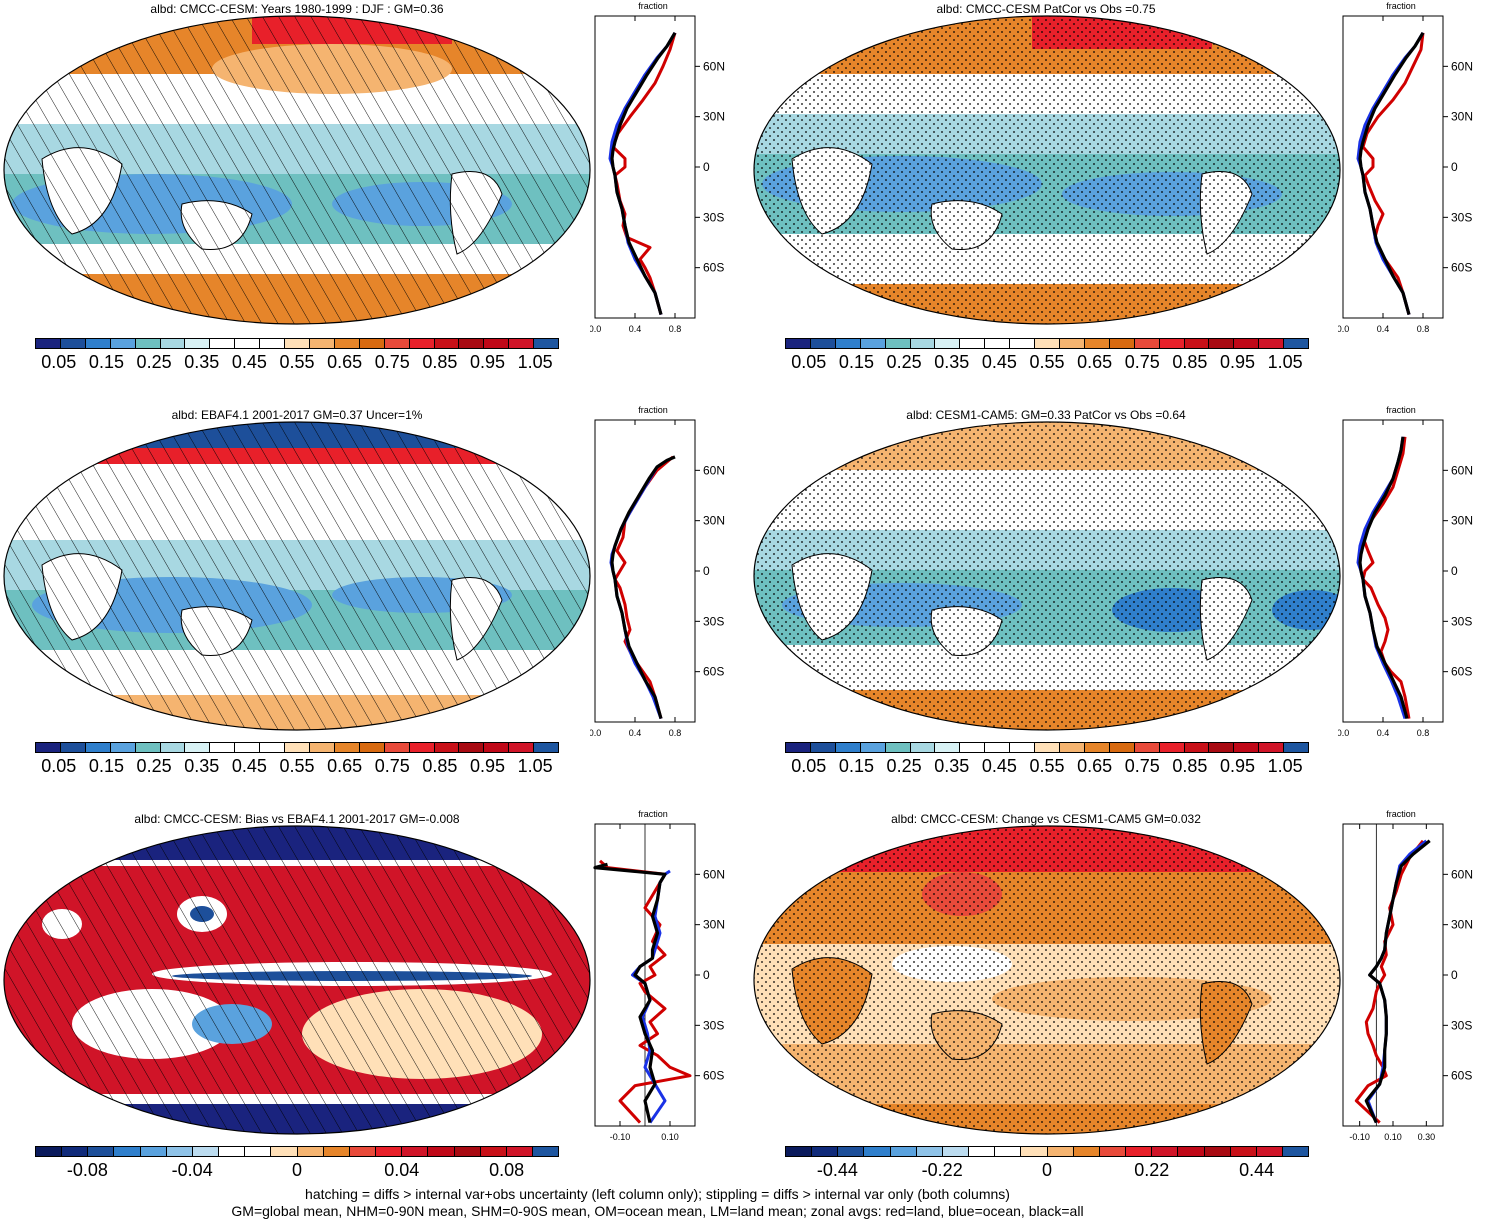 Image resolution: width=1485 pixels, height=1219 pixels. What do you see at coordinates (297, 415) in the screenshot?
I see `panel-title-3: albd: EBAF4.1 2001-2017 GM=0.37 Uncer=1%` at bounding box center [297, 415].